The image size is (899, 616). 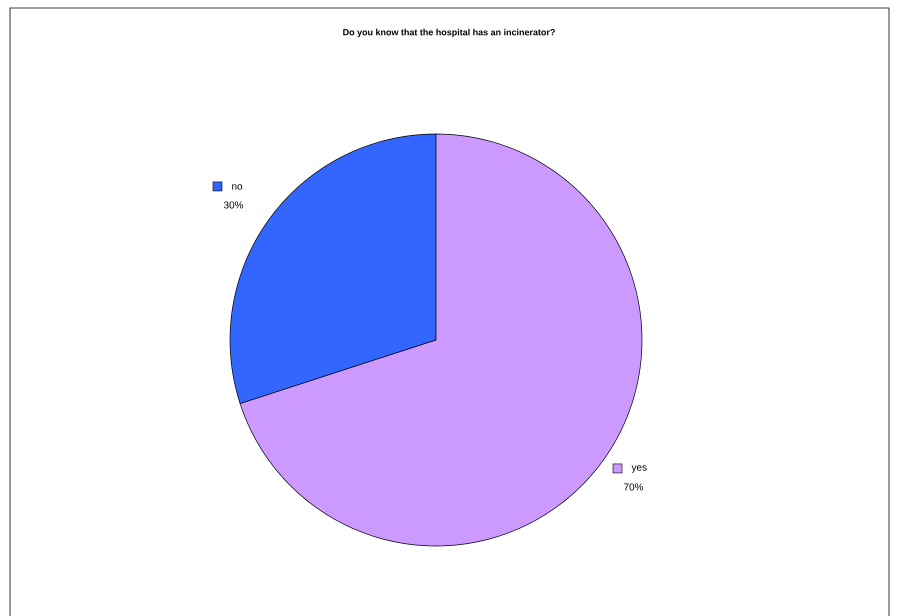 What do you see at coordinates (234, 205) in the screenshot?
I see `data-label: 30%` at bounding box center [234, 205].